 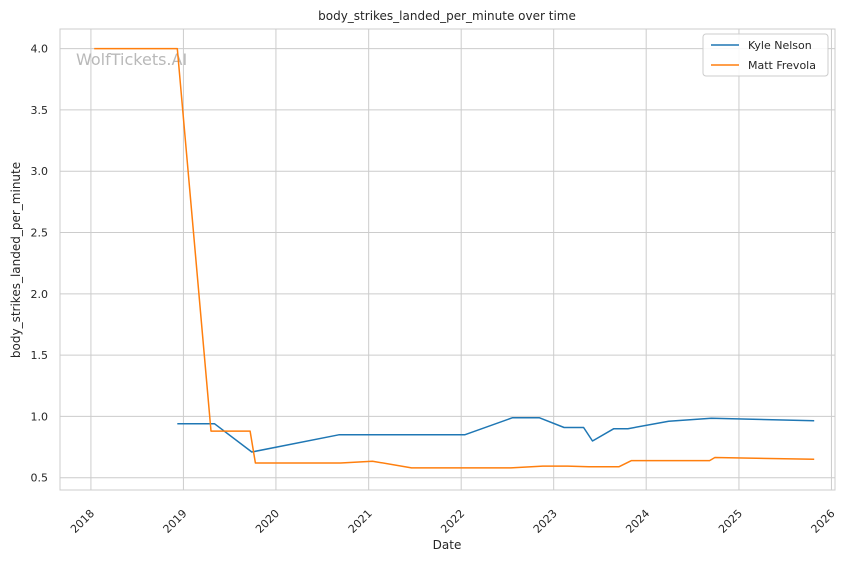 What do you see at coordinates (40, 49) in the screenshot?
I see `y-tick-label: 4.0` at bounding box center [40, 49].